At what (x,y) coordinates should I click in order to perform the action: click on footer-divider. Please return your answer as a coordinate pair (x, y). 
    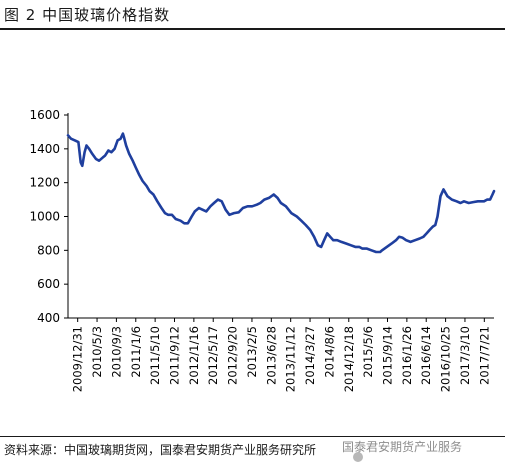
    Looking at the image, I should click on (252, 436).